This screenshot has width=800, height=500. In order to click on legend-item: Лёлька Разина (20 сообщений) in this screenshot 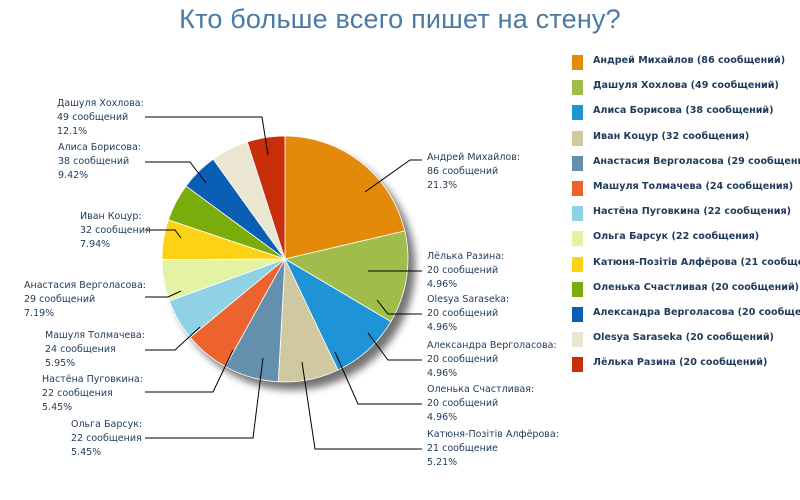, I will do `click(686, 366)`.